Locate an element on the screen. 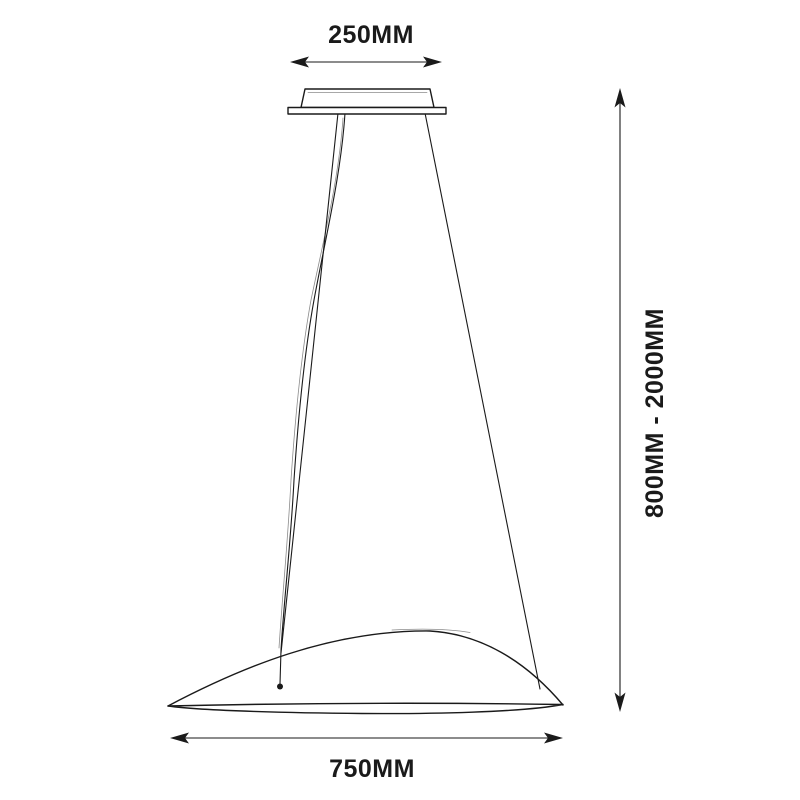 The width and height of the screenshot is (800, 800). lamp-shade-rim-highlight is located at coordinates (431, 630).